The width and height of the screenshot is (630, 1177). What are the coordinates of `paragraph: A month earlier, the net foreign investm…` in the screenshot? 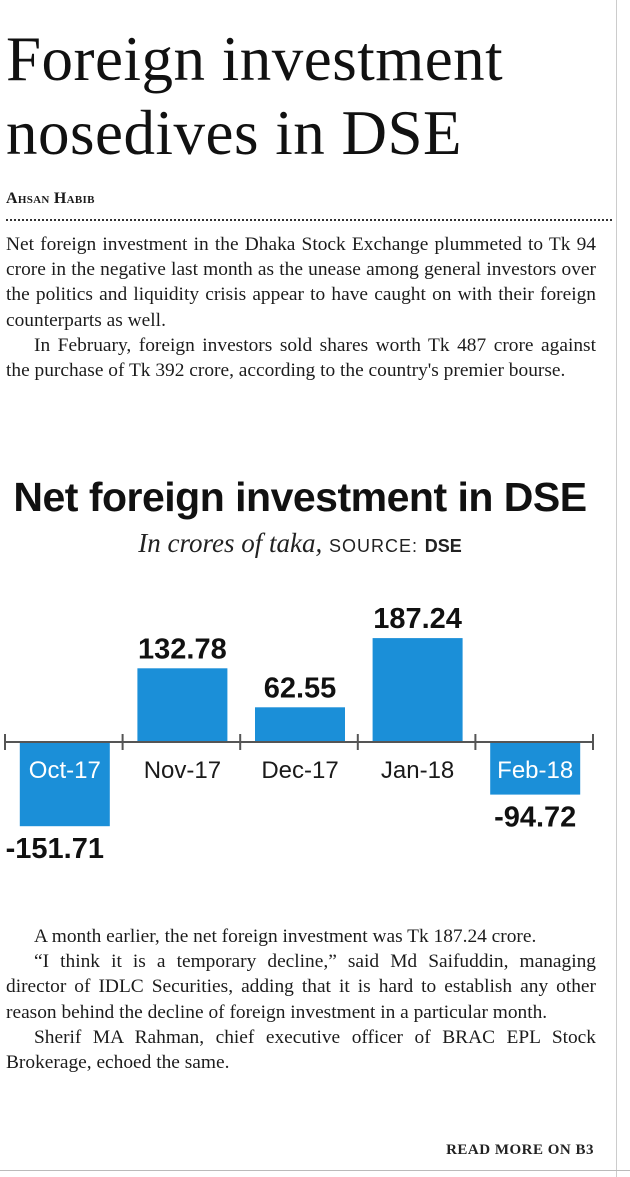 It's located at (285, 936).